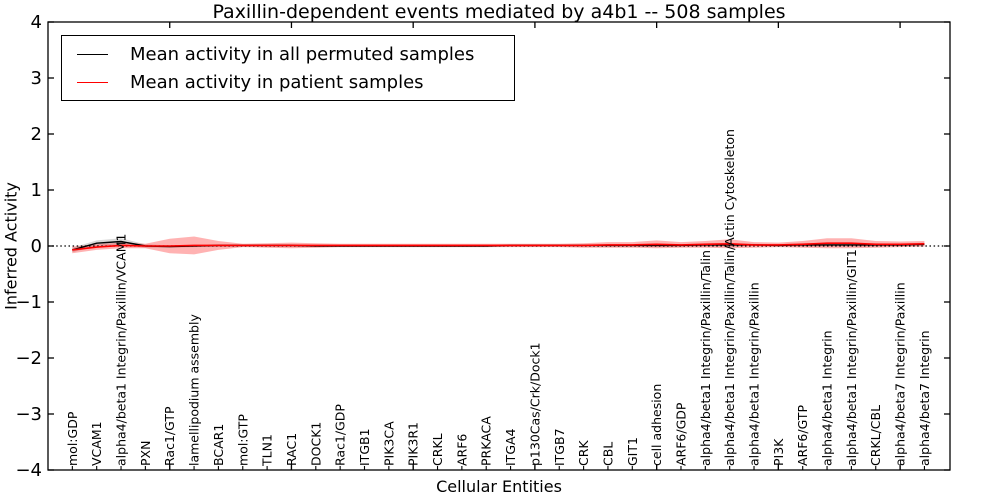 This screenshot has width=1000, height=500. What do you see at coordinates (277, 82) in the screenshot?
I see `legend-entry-patient-label: Mean activity in patient samples` at bounding box center [277, 82].